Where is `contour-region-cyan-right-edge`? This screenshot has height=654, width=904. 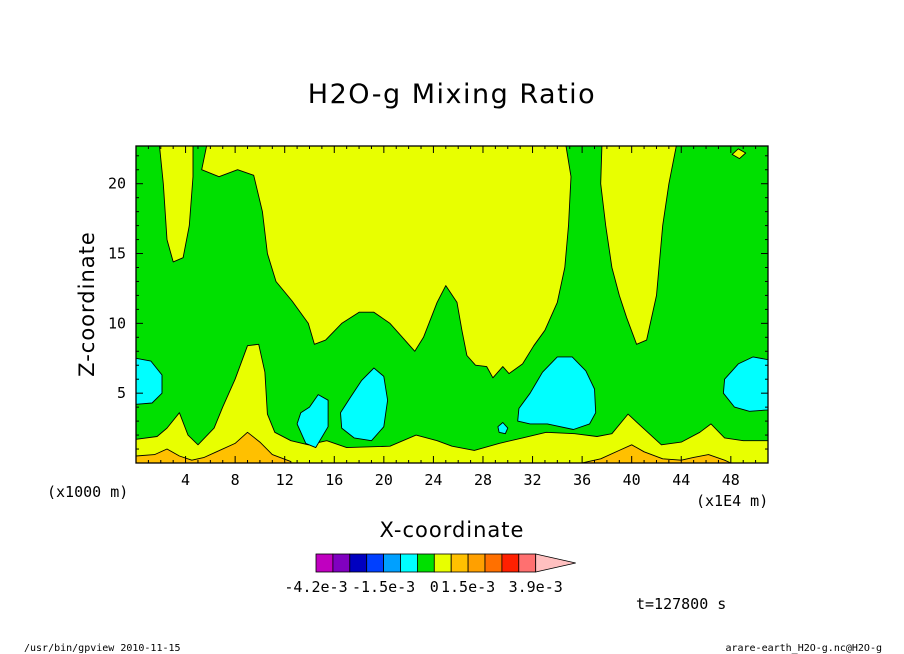
contour-region-cyan-right-edge is located at coordinates (745, 384).